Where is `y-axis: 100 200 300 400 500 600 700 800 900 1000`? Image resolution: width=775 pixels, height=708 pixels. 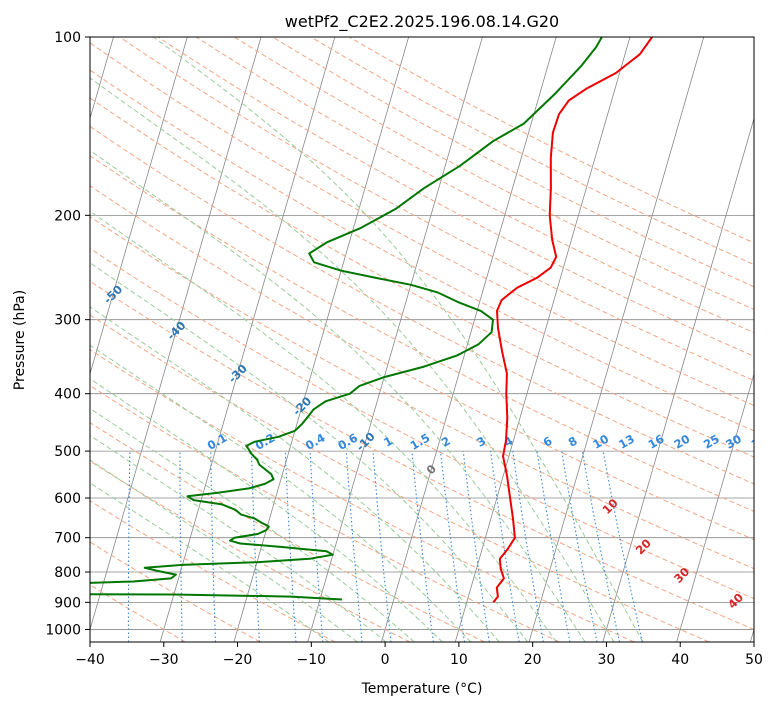
y-axis: 100 200 300 400 500 600 700 800 900 1000 is located at coordinates (67, 334).